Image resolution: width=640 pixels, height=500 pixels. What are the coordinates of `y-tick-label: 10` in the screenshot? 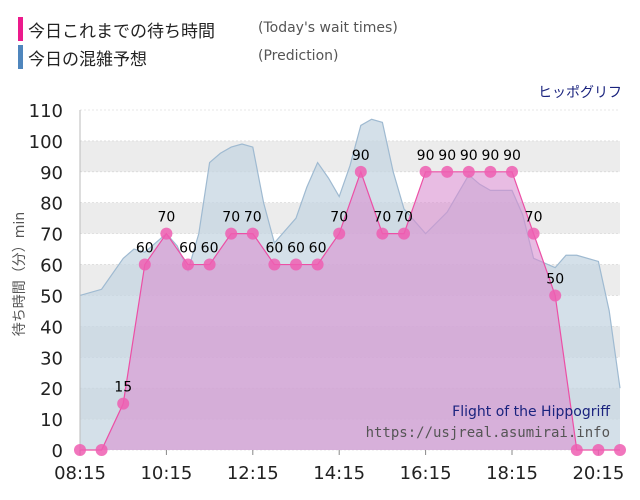 It's located at (51, 420).